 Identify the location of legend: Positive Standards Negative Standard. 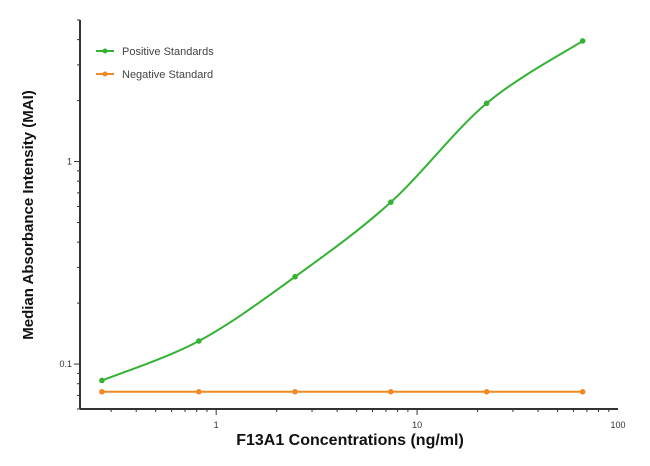
(155, 63).